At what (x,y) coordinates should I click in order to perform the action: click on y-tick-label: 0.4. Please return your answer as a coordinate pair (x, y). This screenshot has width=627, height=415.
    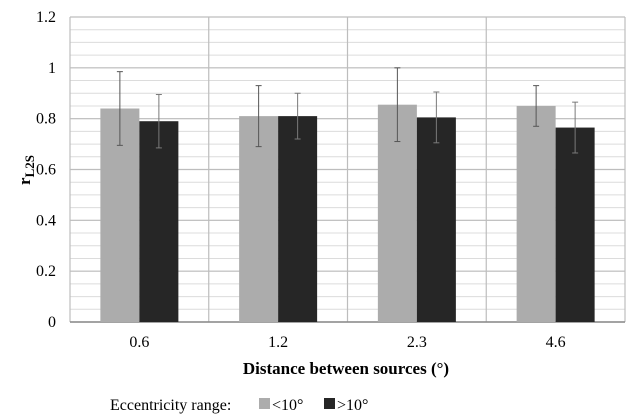
    Looking at the image, I should click on (46, 220).